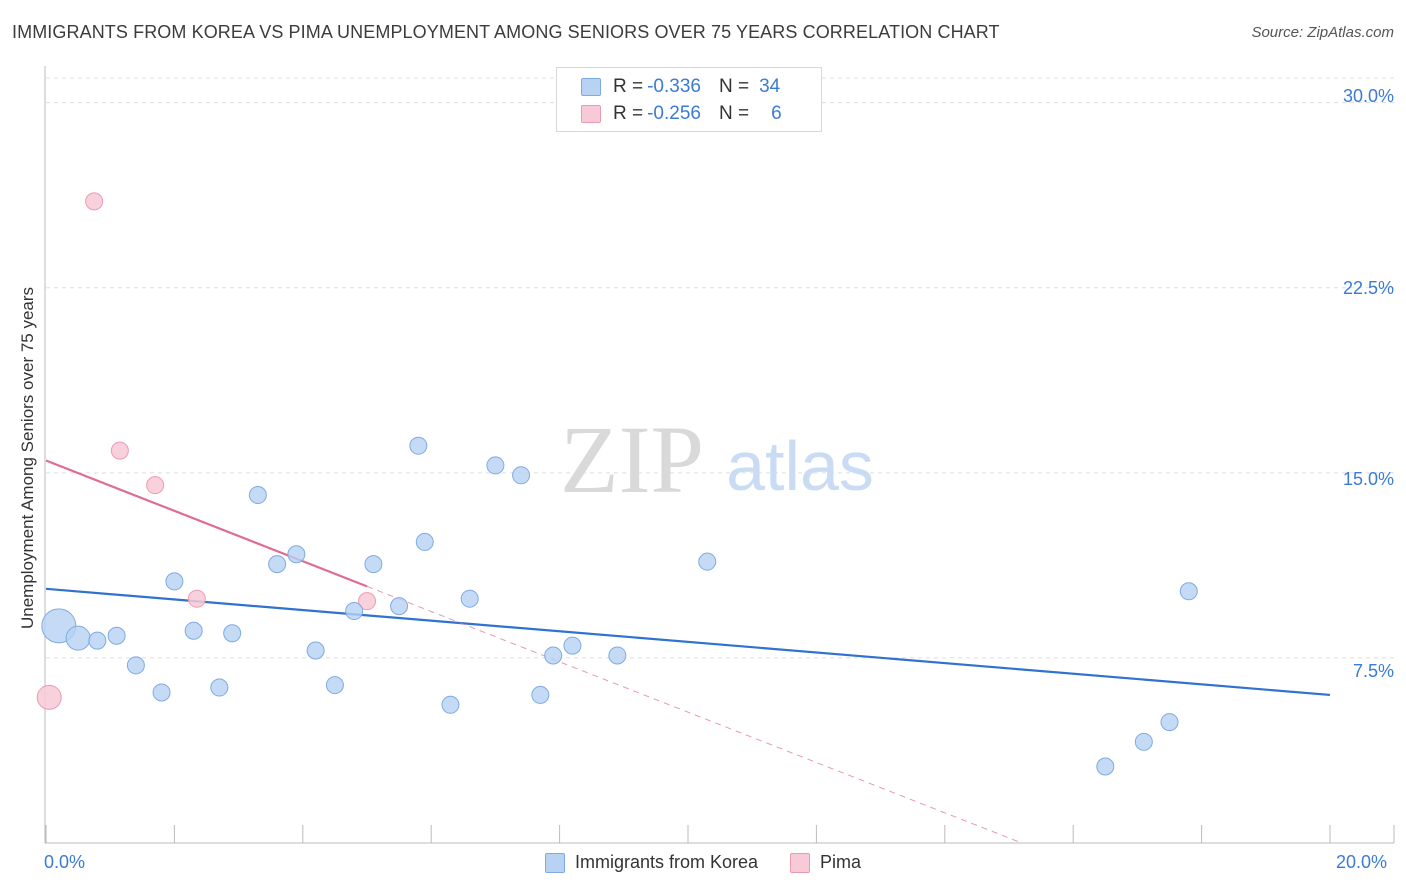  What do you see at coordinates (206, 523) in the screenshot?
I see `trend-line-pima` at bounding box center [206, 523].